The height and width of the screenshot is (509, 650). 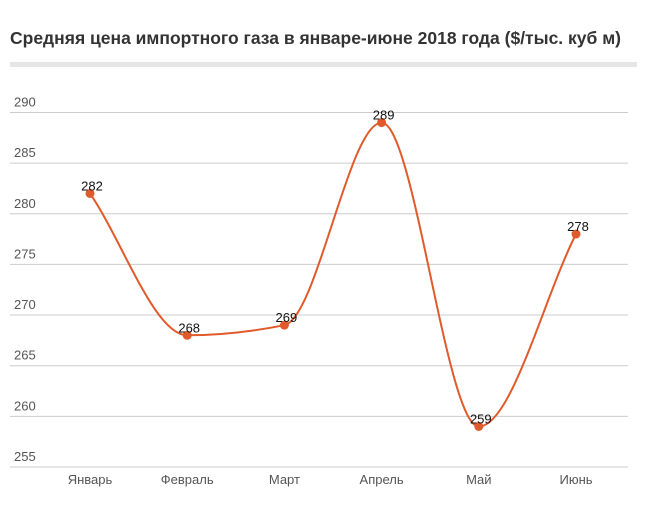 What do you see at coordinates (92, 185) in the screenshot?
I see `data-label: 282` at bounding box center [92, 185].